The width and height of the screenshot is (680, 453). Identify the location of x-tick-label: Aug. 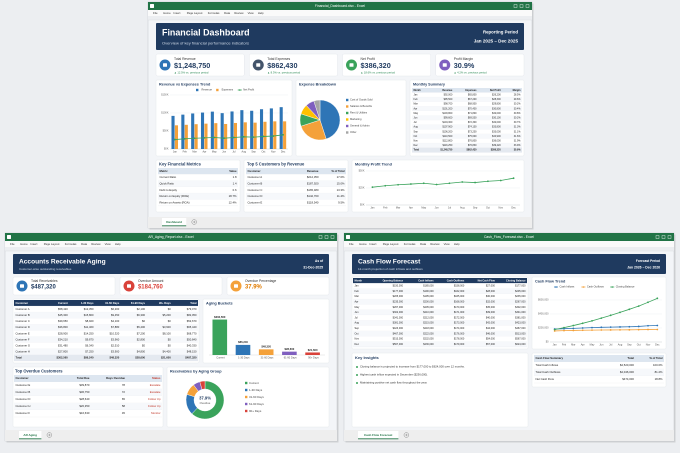
(620, 345).